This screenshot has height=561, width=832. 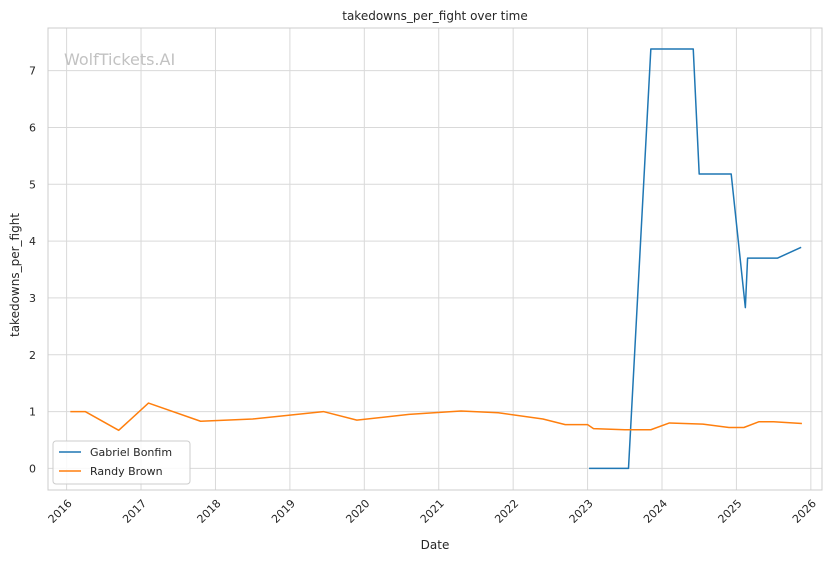 I want to click on legend-label: Gabriel Bonfim, so click(x=131, y=452).